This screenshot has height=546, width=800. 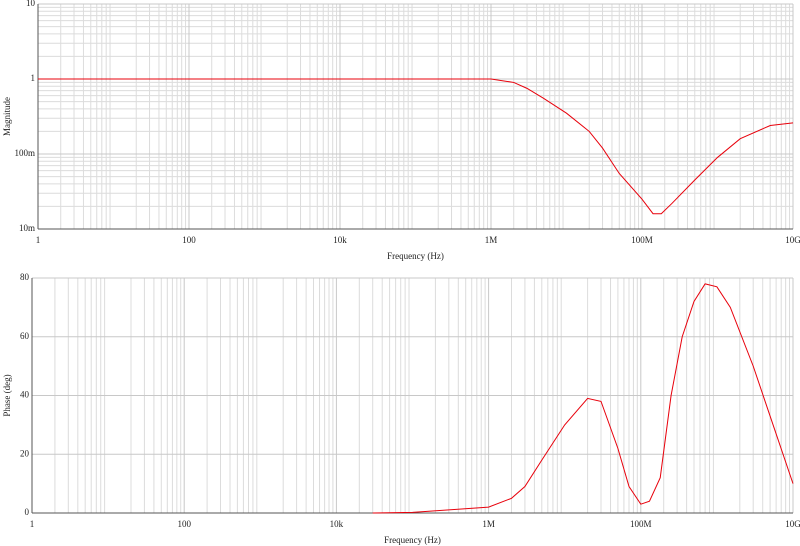 I want to click on y-axis-label: Phase (deg), so click(x=7, y=395).